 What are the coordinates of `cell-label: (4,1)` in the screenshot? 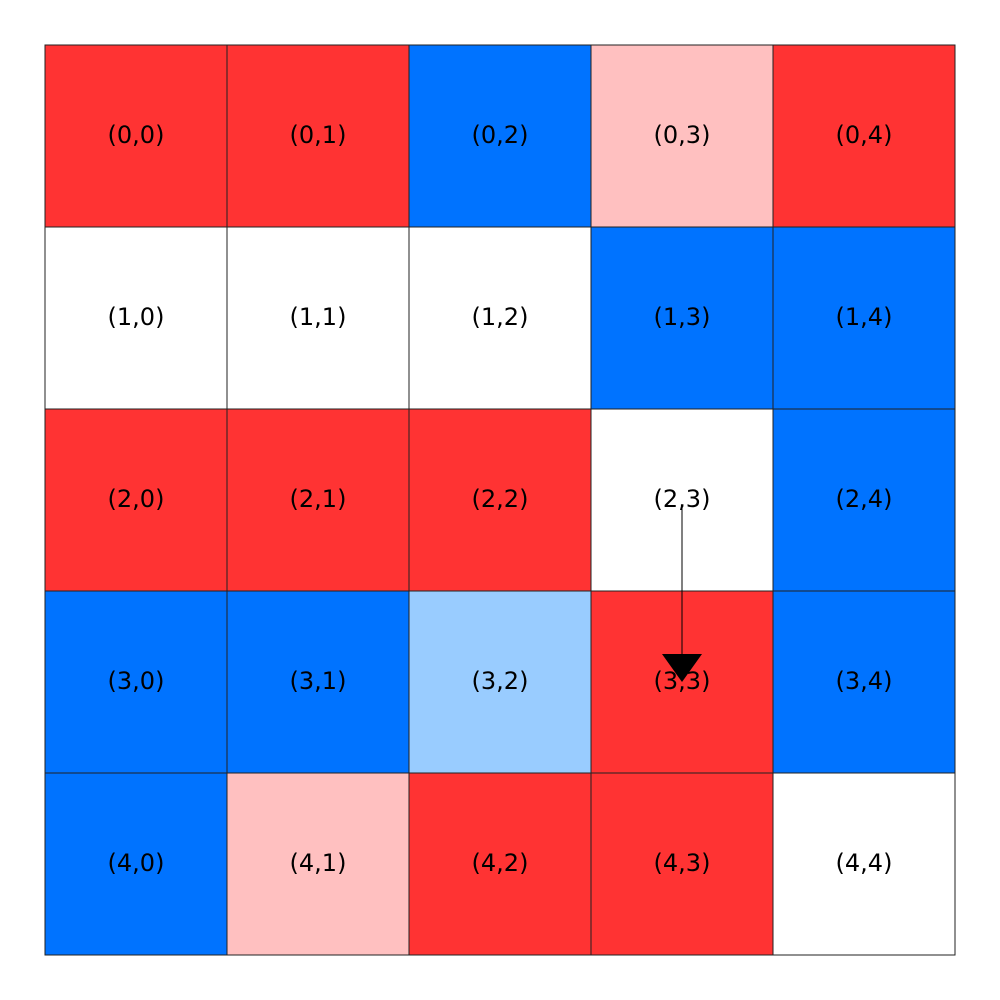 It's located at (318, 863).